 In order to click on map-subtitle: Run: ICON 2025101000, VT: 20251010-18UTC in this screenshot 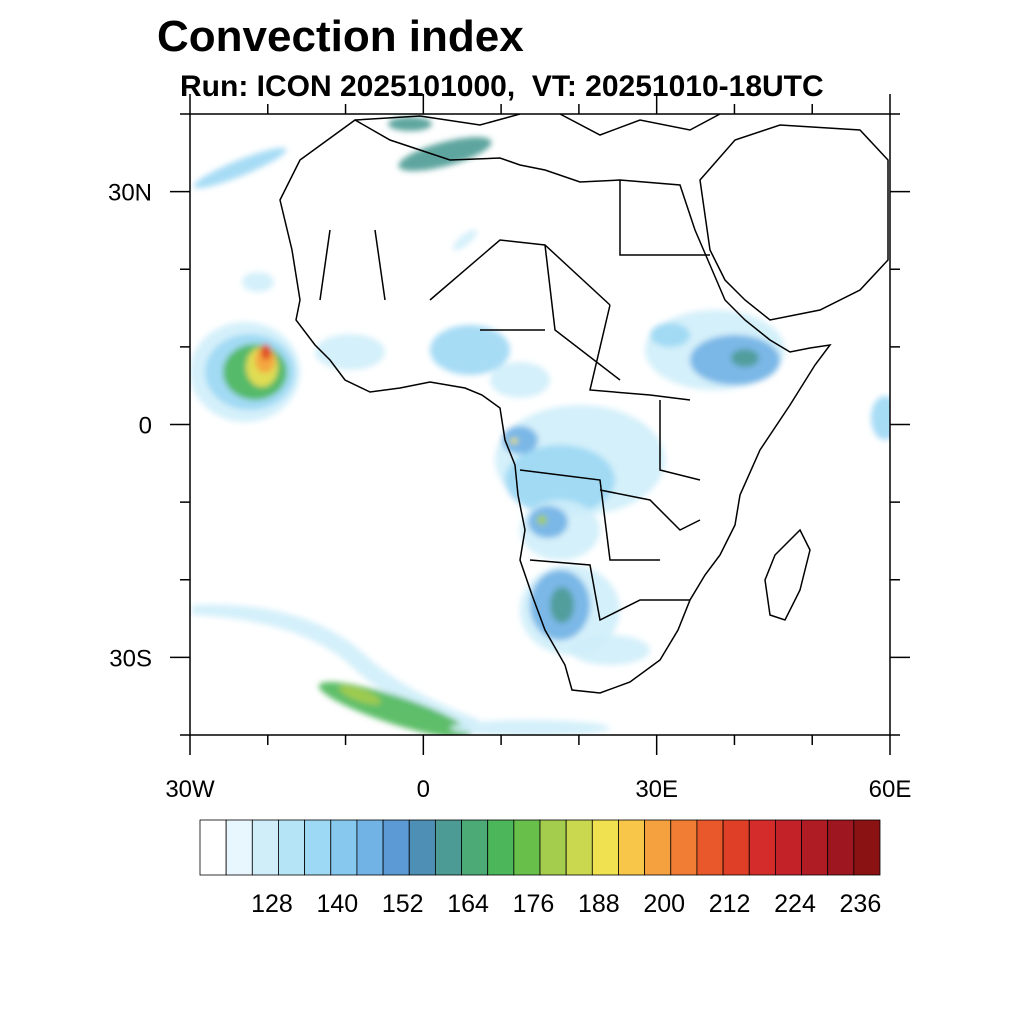, I will do `click(502, 86)`.